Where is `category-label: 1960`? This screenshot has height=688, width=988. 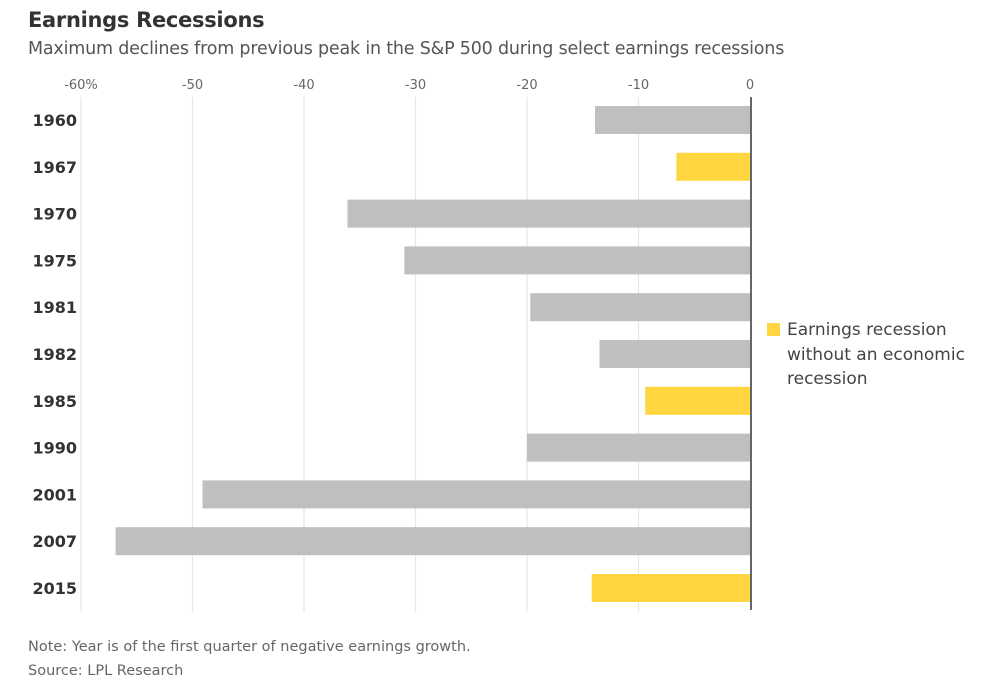
category-label: 1960 is located at coordinates (54, 120).